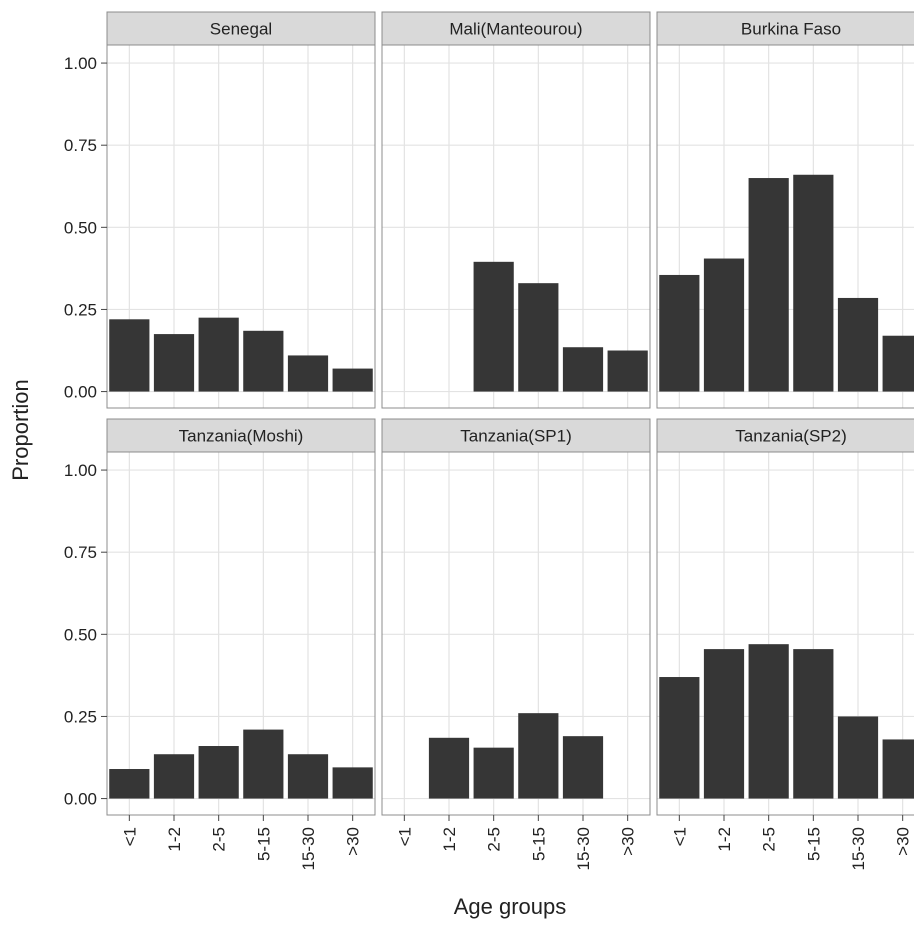  I want to click on x-axis-title: Age groups, so click(510, 906).